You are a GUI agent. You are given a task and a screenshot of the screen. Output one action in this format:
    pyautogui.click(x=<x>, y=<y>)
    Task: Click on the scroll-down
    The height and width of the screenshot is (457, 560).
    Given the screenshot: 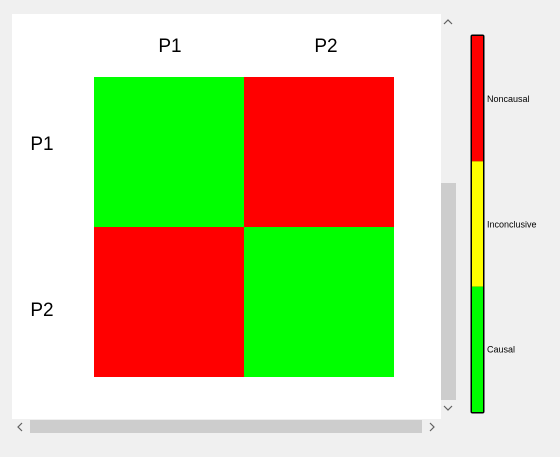 What is the action you would take?
    pyautogui.click(x=448, y=408)
    